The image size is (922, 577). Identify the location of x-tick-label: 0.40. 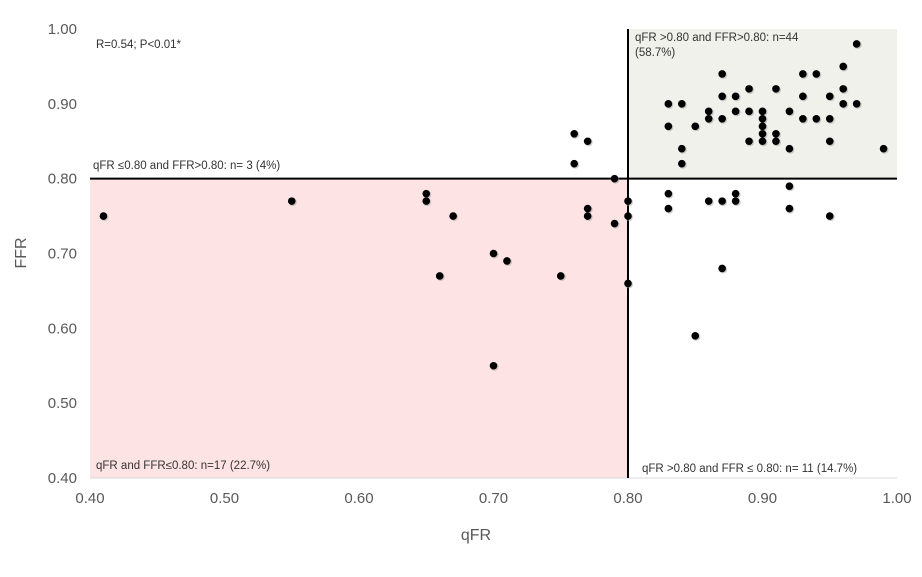
(89, 498).